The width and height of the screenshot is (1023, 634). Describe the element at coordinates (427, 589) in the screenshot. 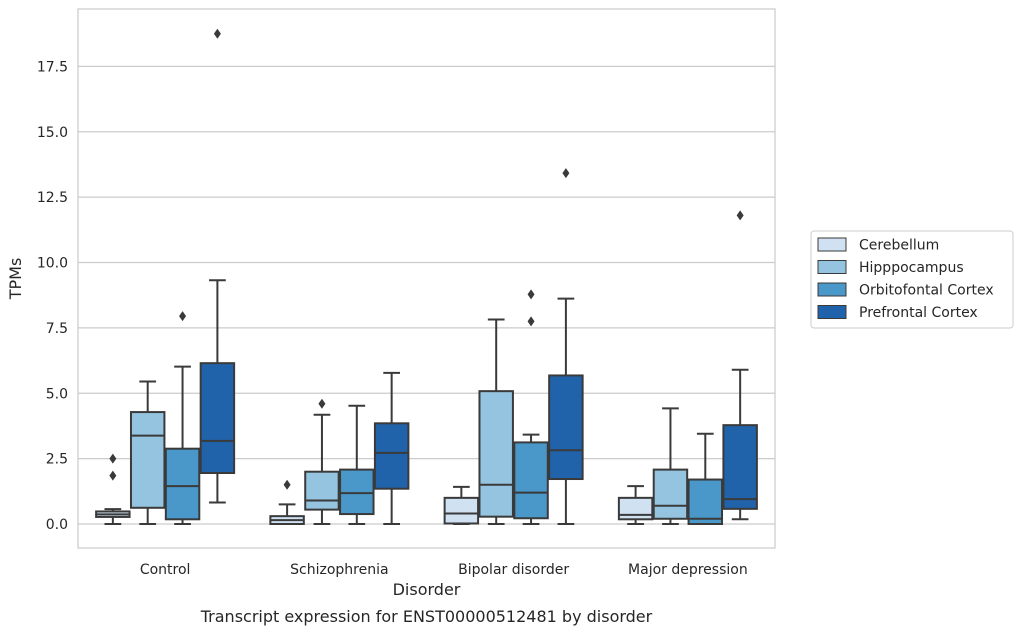

I see `x-axis-label: Disorder` at that location.